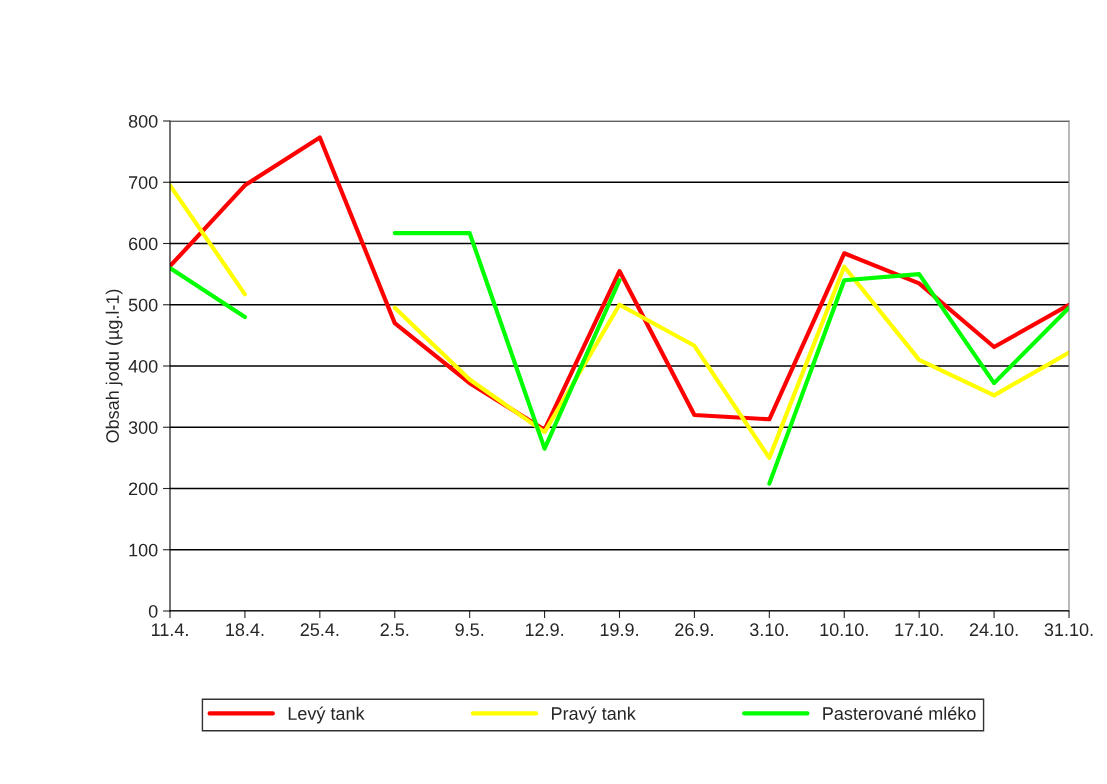  I want to click on y-tick-label: 400, so click(143, 366).